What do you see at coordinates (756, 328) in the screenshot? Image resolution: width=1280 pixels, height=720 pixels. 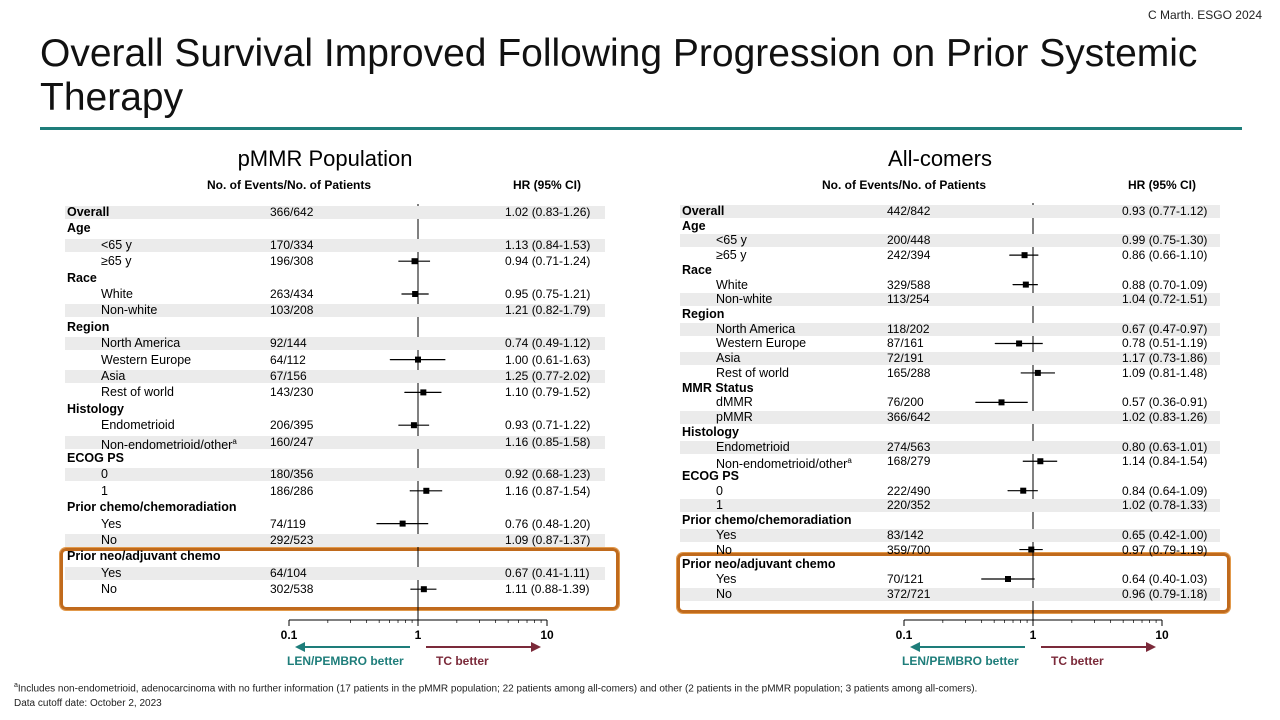 I see `subgroup-label: North America` at bounding box center [756, 328].